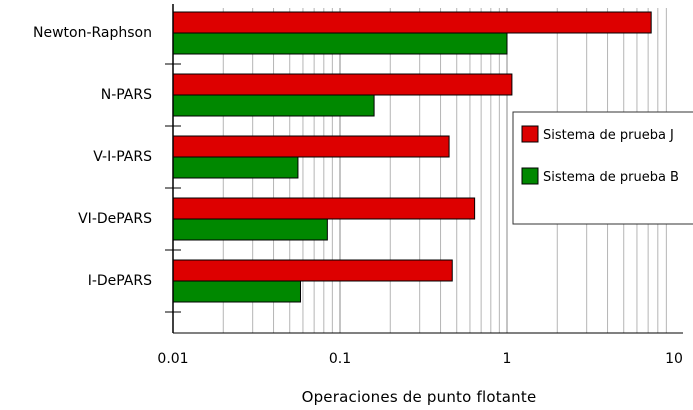  Describe the element at coordinates (608, 135) in the screenshot. I see `legend-label: Sistema de prueba J` at that location.